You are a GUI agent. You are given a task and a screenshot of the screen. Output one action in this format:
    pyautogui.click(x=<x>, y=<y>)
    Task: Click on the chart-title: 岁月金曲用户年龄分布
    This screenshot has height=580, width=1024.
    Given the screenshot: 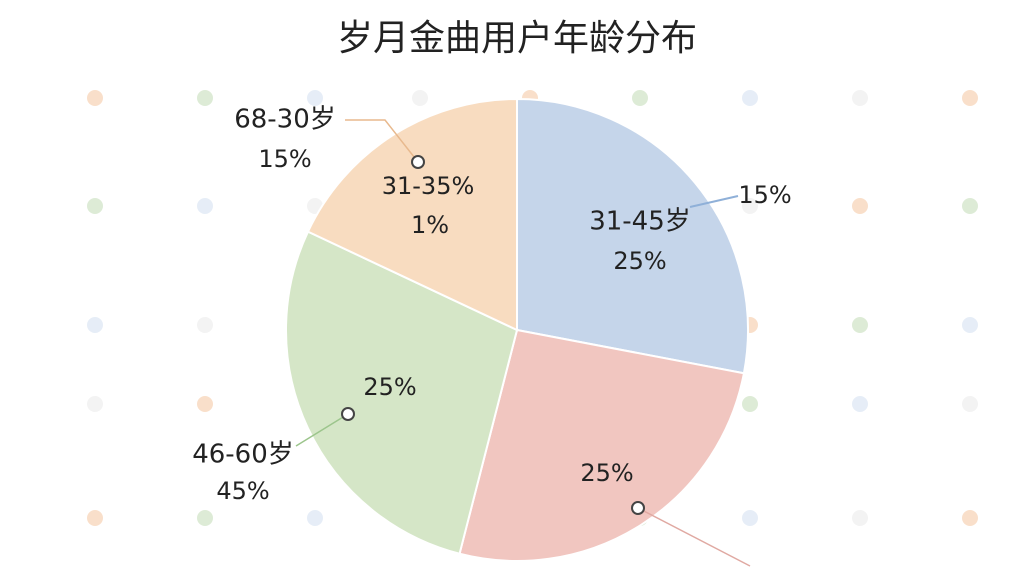 What is the action you would take?
    pyautogui.click(x=517, y=38)
    